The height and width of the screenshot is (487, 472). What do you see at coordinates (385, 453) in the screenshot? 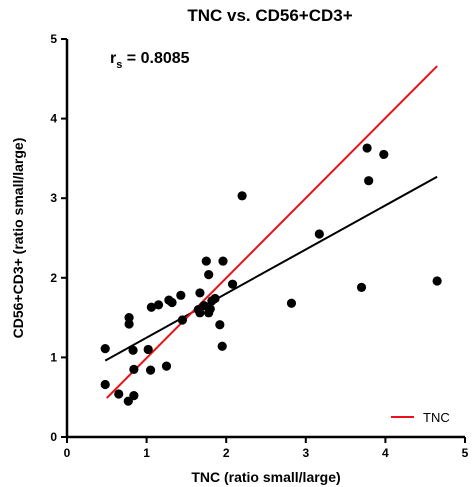
I see `x-tick-label: 4` at bounding box center [385, 453].